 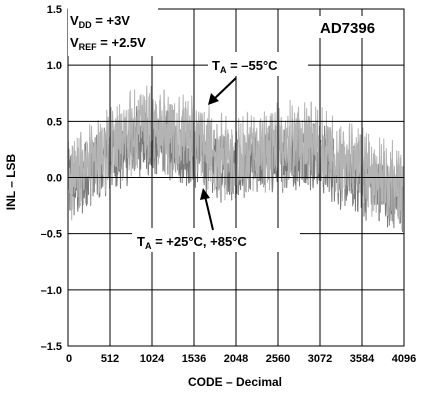 I want to click on arrow-hot-shaft, so click(x=209, y=213).